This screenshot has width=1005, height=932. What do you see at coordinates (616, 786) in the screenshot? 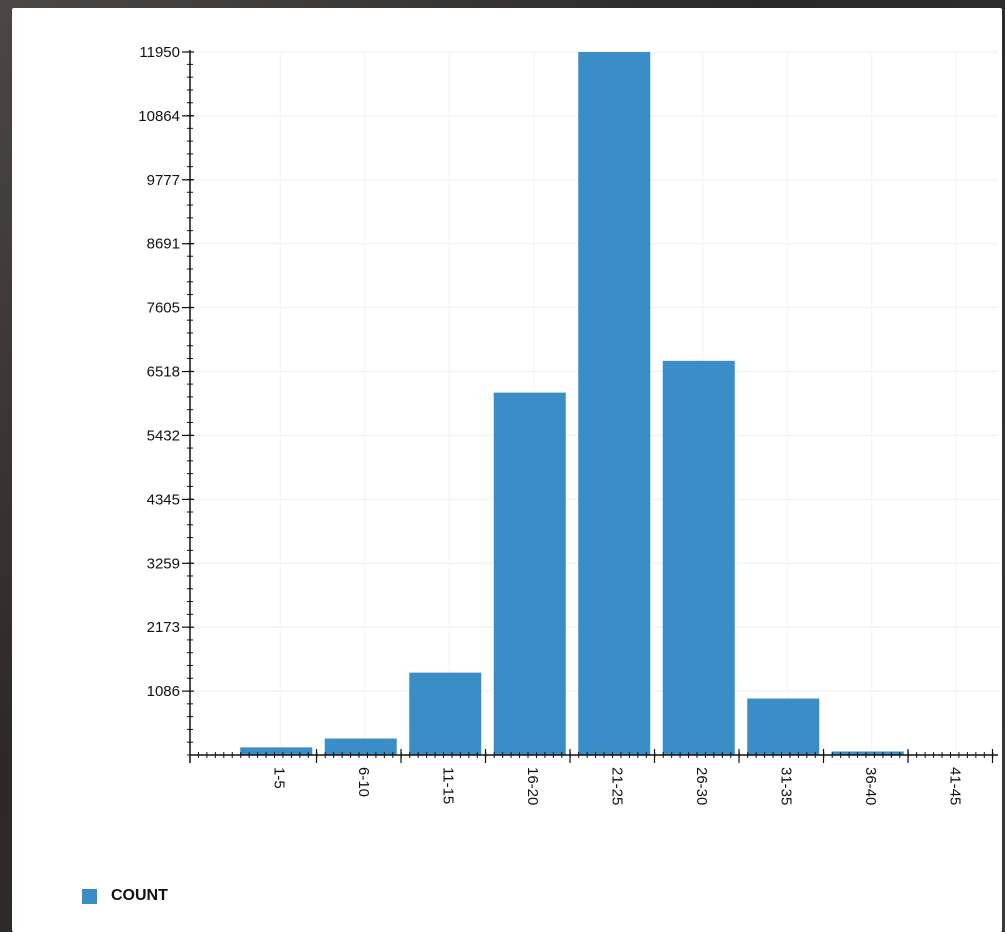
I see `x-tick-label: 21-25` at bounding box center [616, 786].